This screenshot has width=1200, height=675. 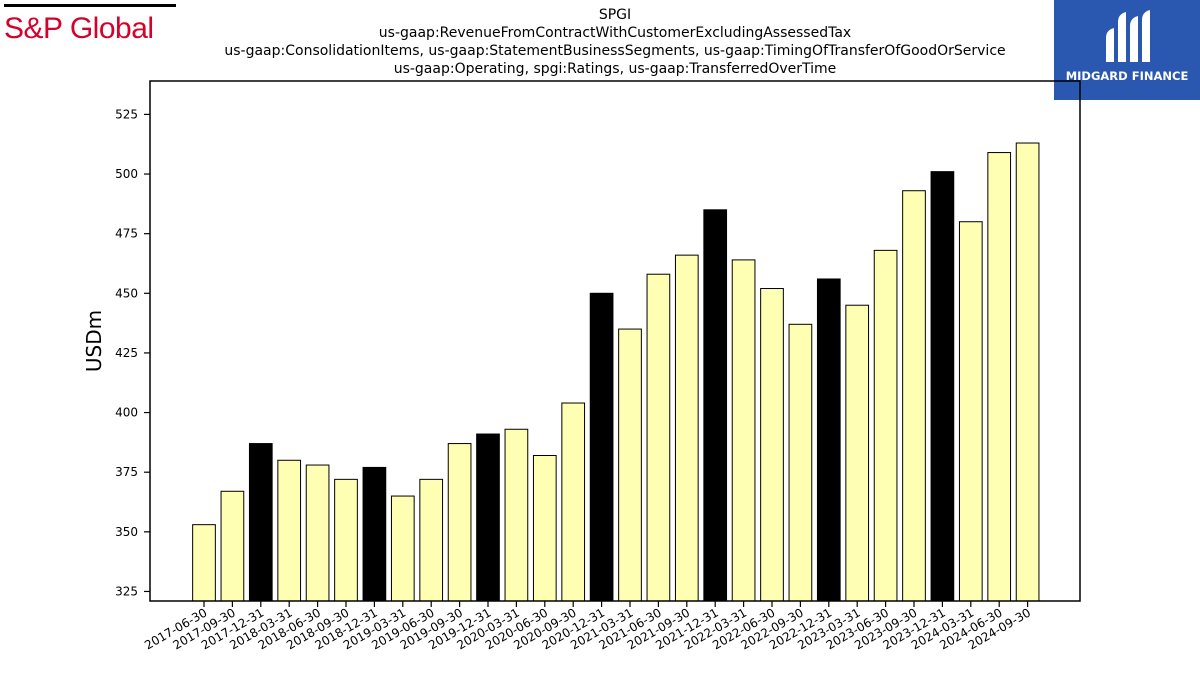 I want to click on y-tick-label: 350, so click(x=126, y=532).